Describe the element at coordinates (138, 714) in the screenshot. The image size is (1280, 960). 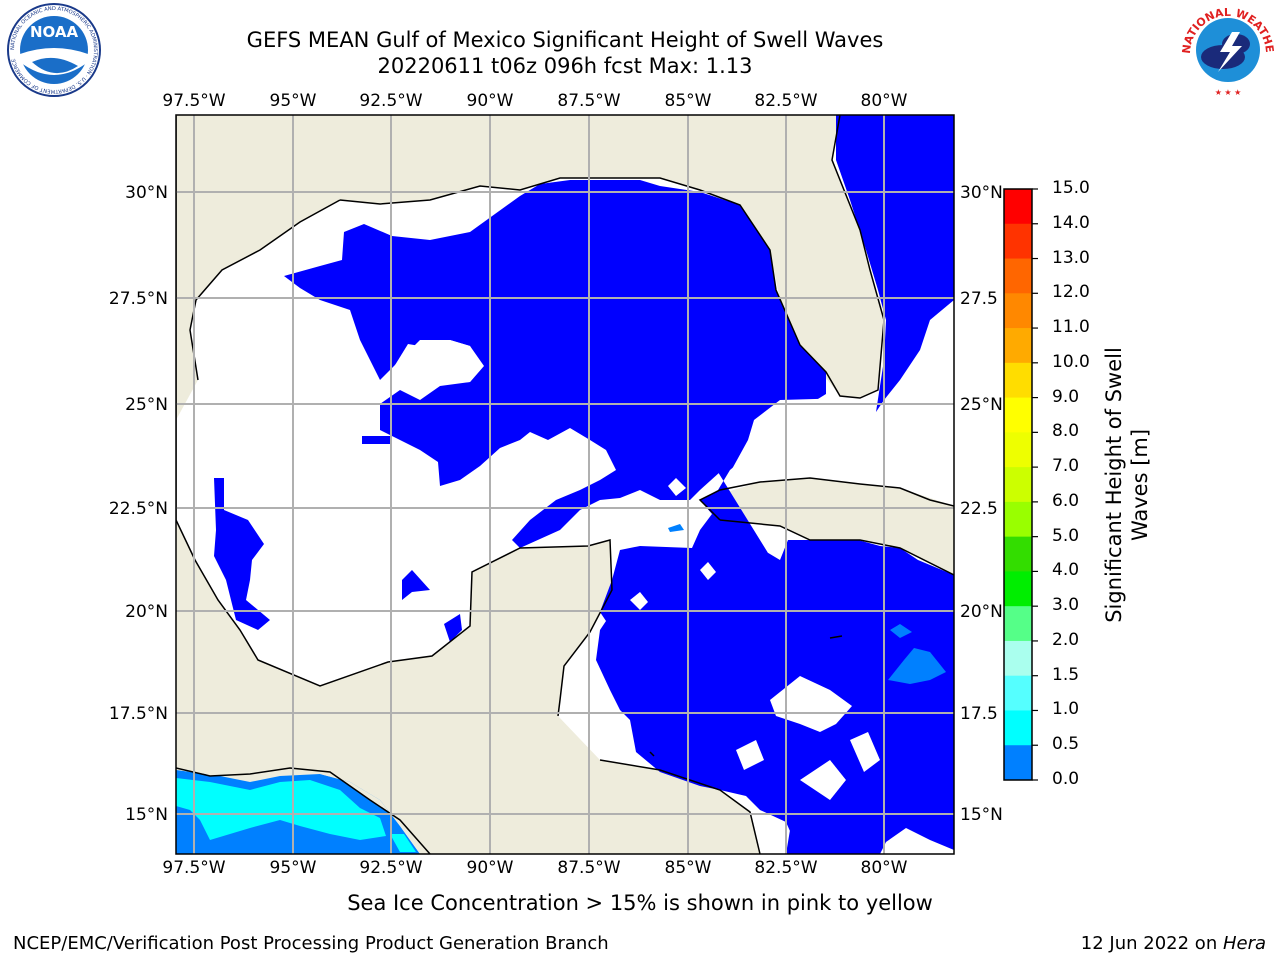
I see `lat-label: 17.5°N` at that location.